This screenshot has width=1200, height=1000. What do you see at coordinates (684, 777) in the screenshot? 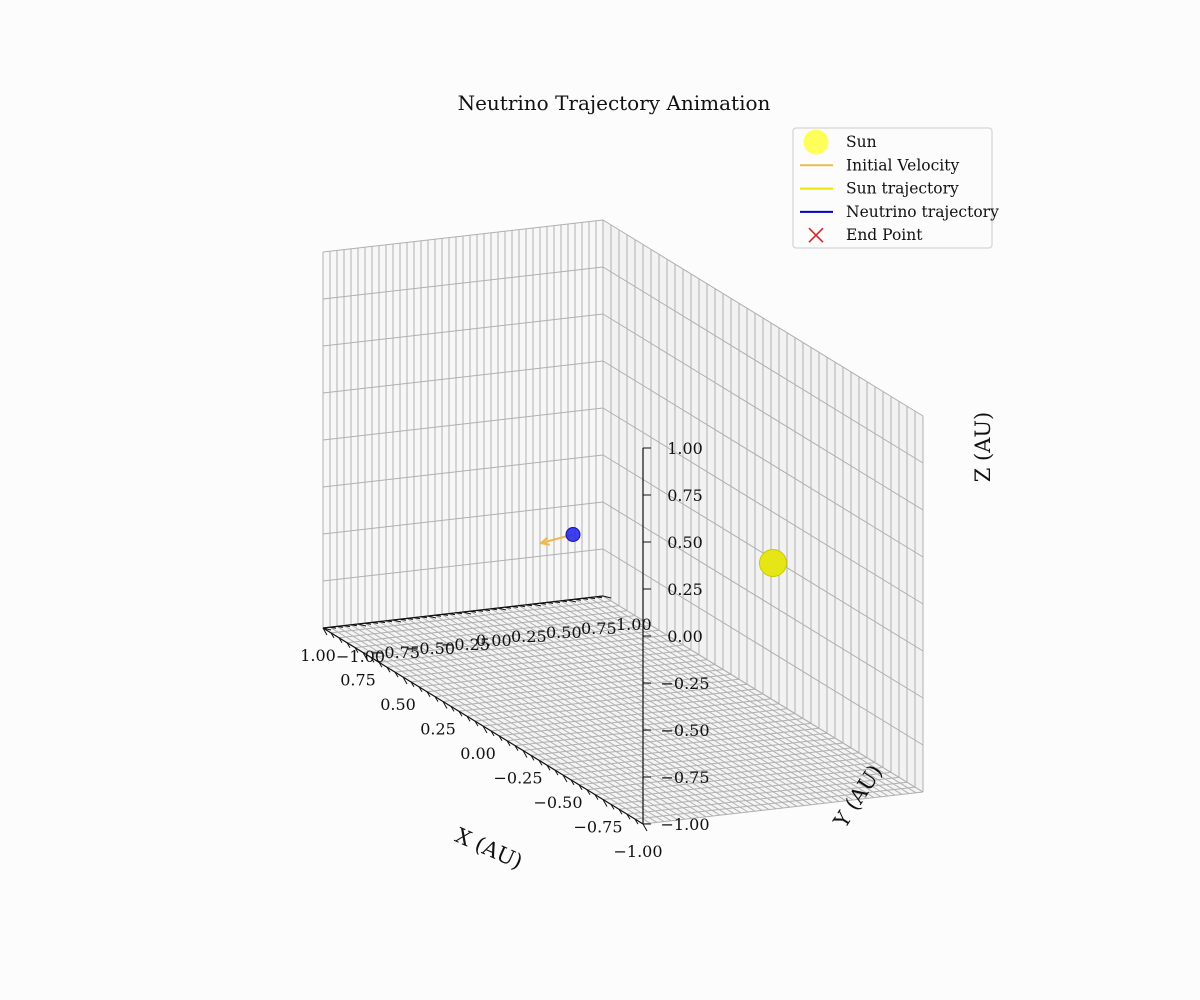
I see `z-tick-label: −0.75` at bounding box center [684, 777].